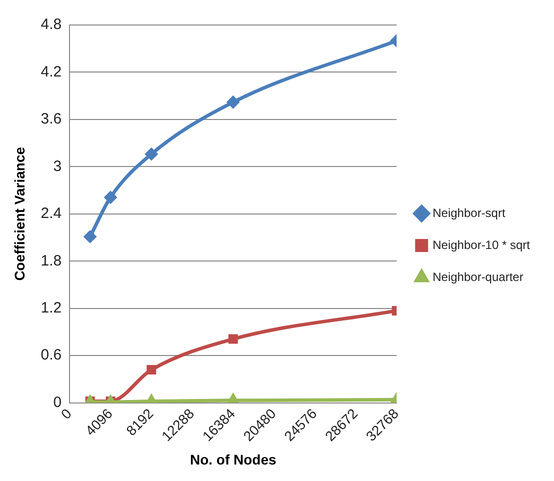 This screenshot has width=554, height=481. What do you see at coordinates (51, 213) in the screenshot?
I see `y-tick-label: 2.4` at bounding box center [51, 213].